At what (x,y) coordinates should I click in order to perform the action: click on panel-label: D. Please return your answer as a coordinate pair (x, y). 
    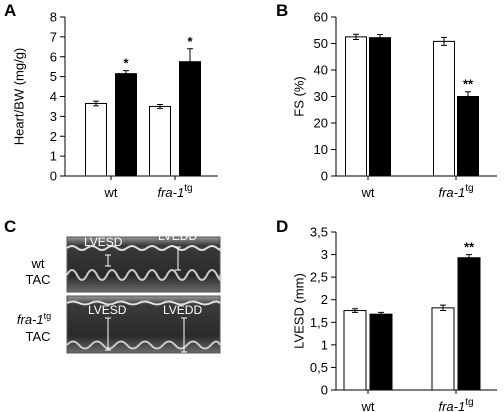
    Looking at the image, I should click on (282, 226).